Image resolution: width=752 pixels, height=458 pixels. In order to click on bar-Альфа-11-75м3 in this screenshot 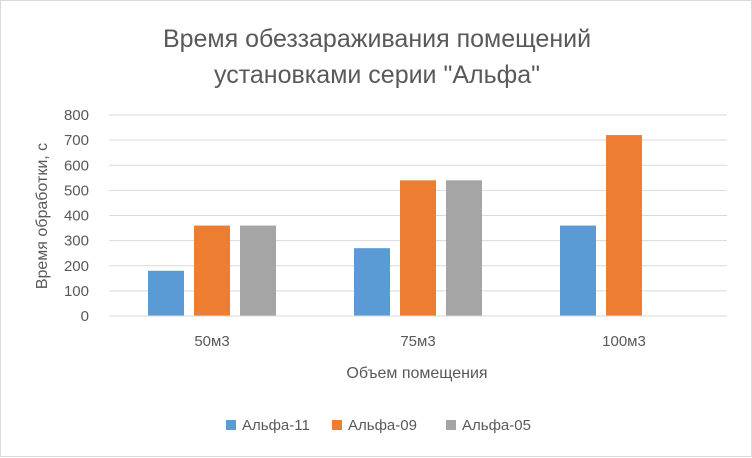, I will do `click(372, 282)`.